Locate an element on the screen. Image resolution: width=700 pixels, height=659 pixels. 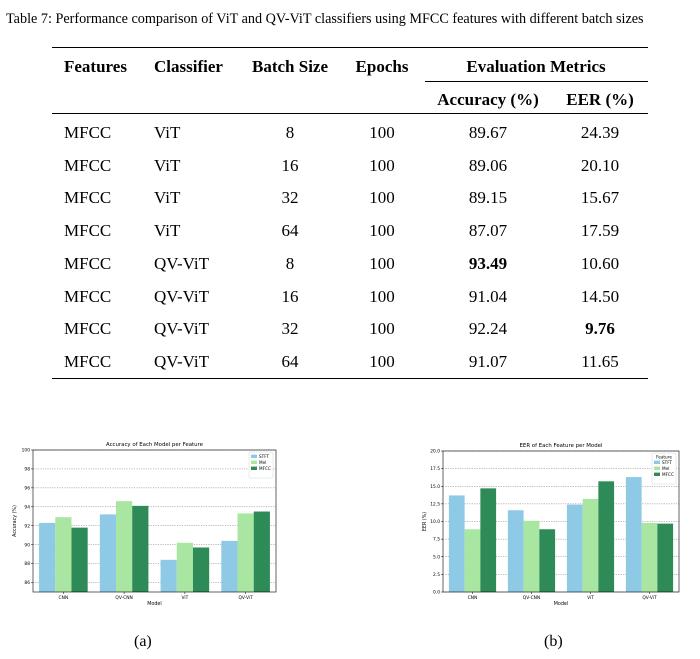
bar-mel-cnn is located at coordinates (472, 560).